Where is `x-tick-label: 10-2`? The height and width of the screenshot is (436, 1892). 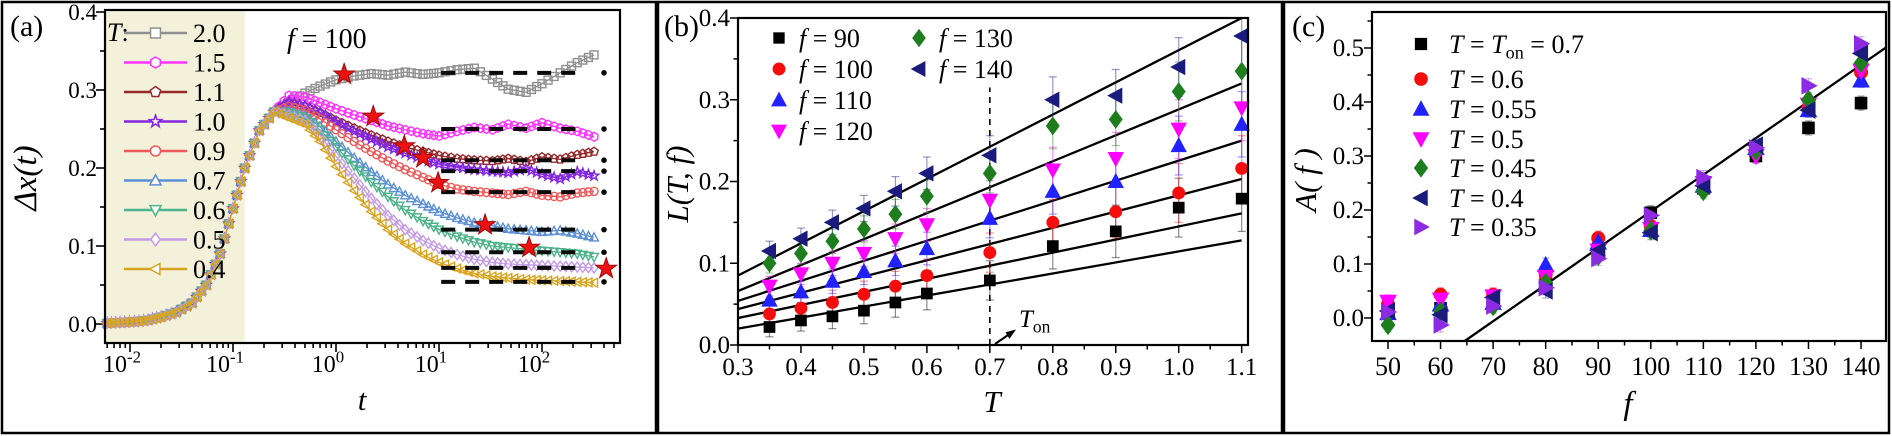 x-tick-label: 10-2 is located at coordinates (122, 362).